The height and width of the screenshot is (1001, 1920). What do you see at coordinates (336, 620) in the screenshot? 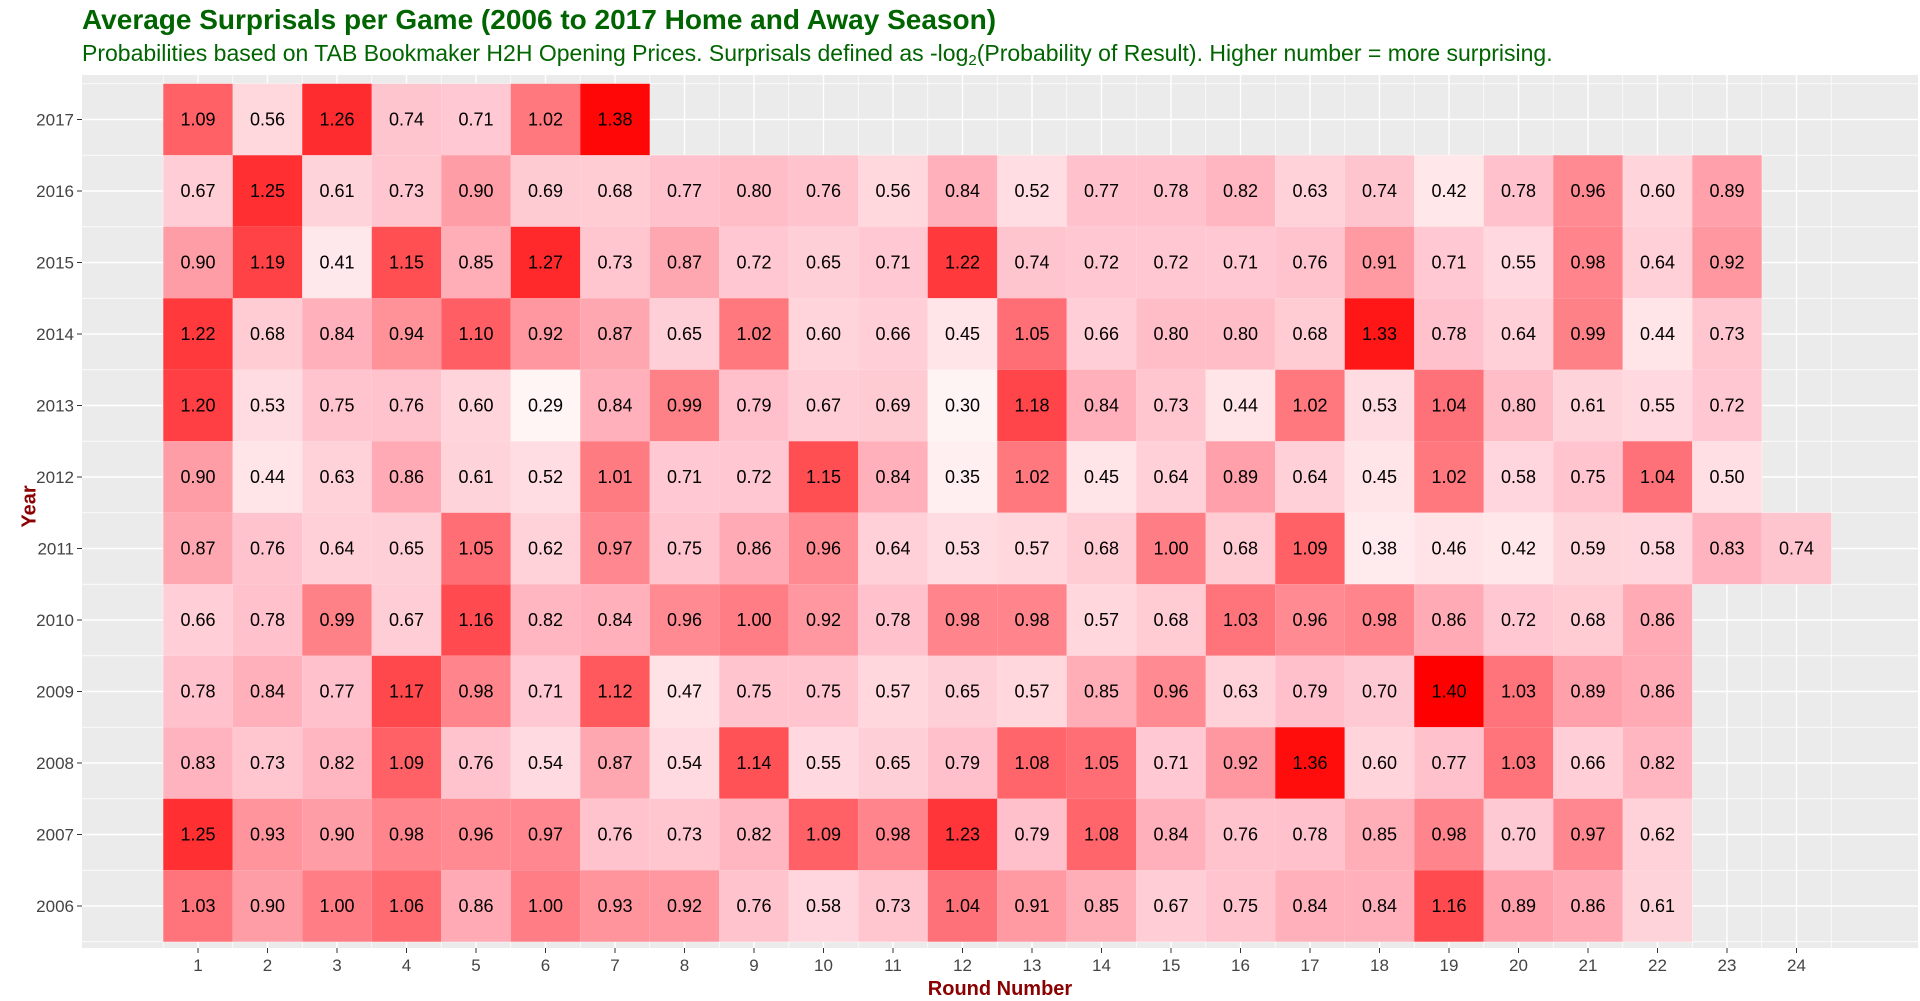
I see `cell-value-label: 0.99` at bounding box center [336, 620].